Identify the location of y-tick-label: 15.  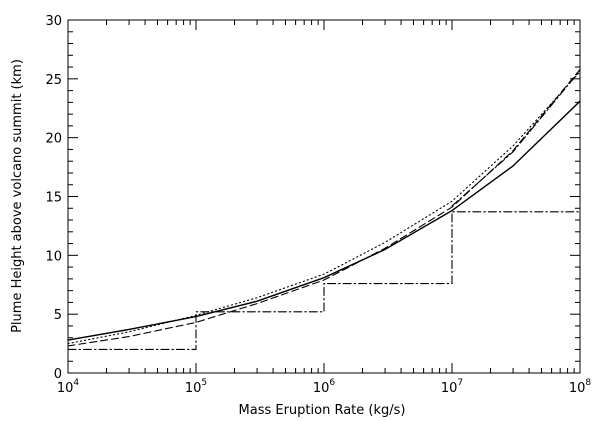
(53, 198).